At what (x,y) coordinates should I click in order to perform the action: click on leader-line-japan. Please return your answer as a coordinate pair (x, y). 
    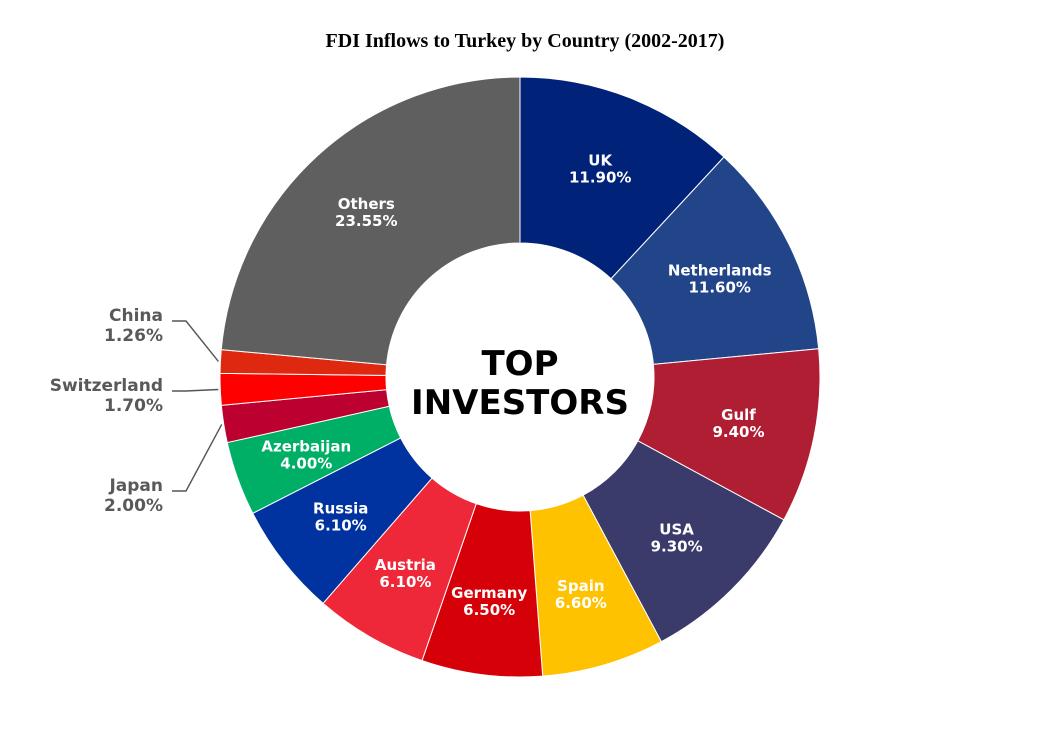
    Looking at the image, I should click on (197, 458).